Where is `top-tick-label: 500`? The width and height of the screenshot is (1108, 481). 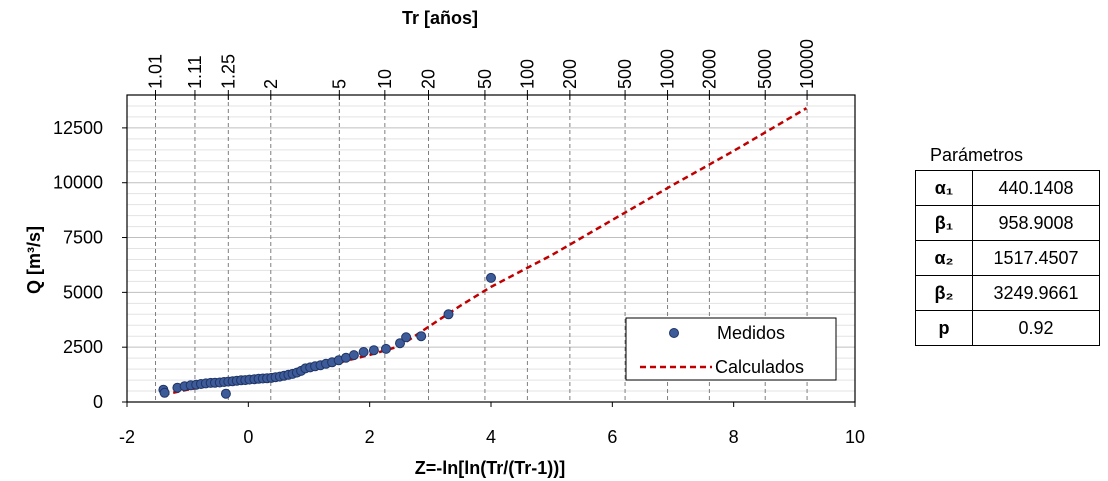
top-tick-label: 500 is located at coordinates (625, 74).